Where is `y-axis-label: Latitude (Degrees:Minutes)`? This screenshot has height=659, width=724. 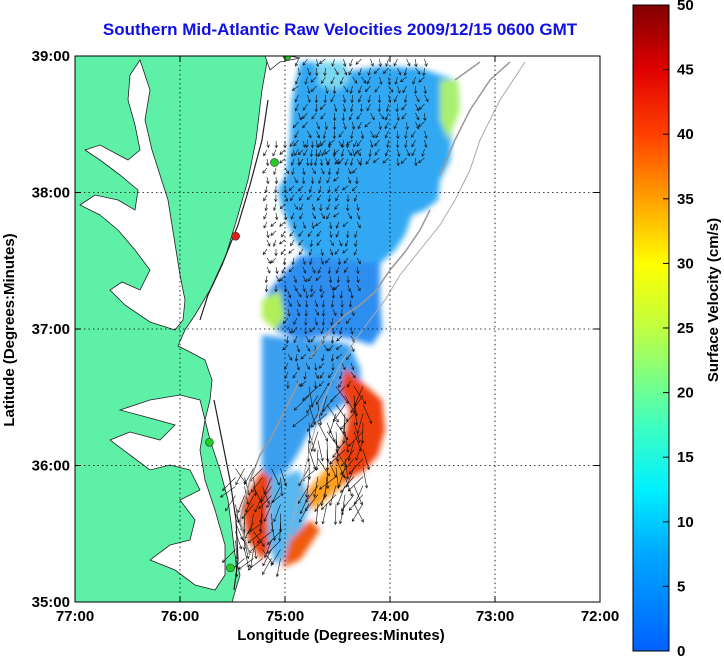
y-axis-label: Latitude (Degrees:Minutes) is located at coordinates (9, 329).